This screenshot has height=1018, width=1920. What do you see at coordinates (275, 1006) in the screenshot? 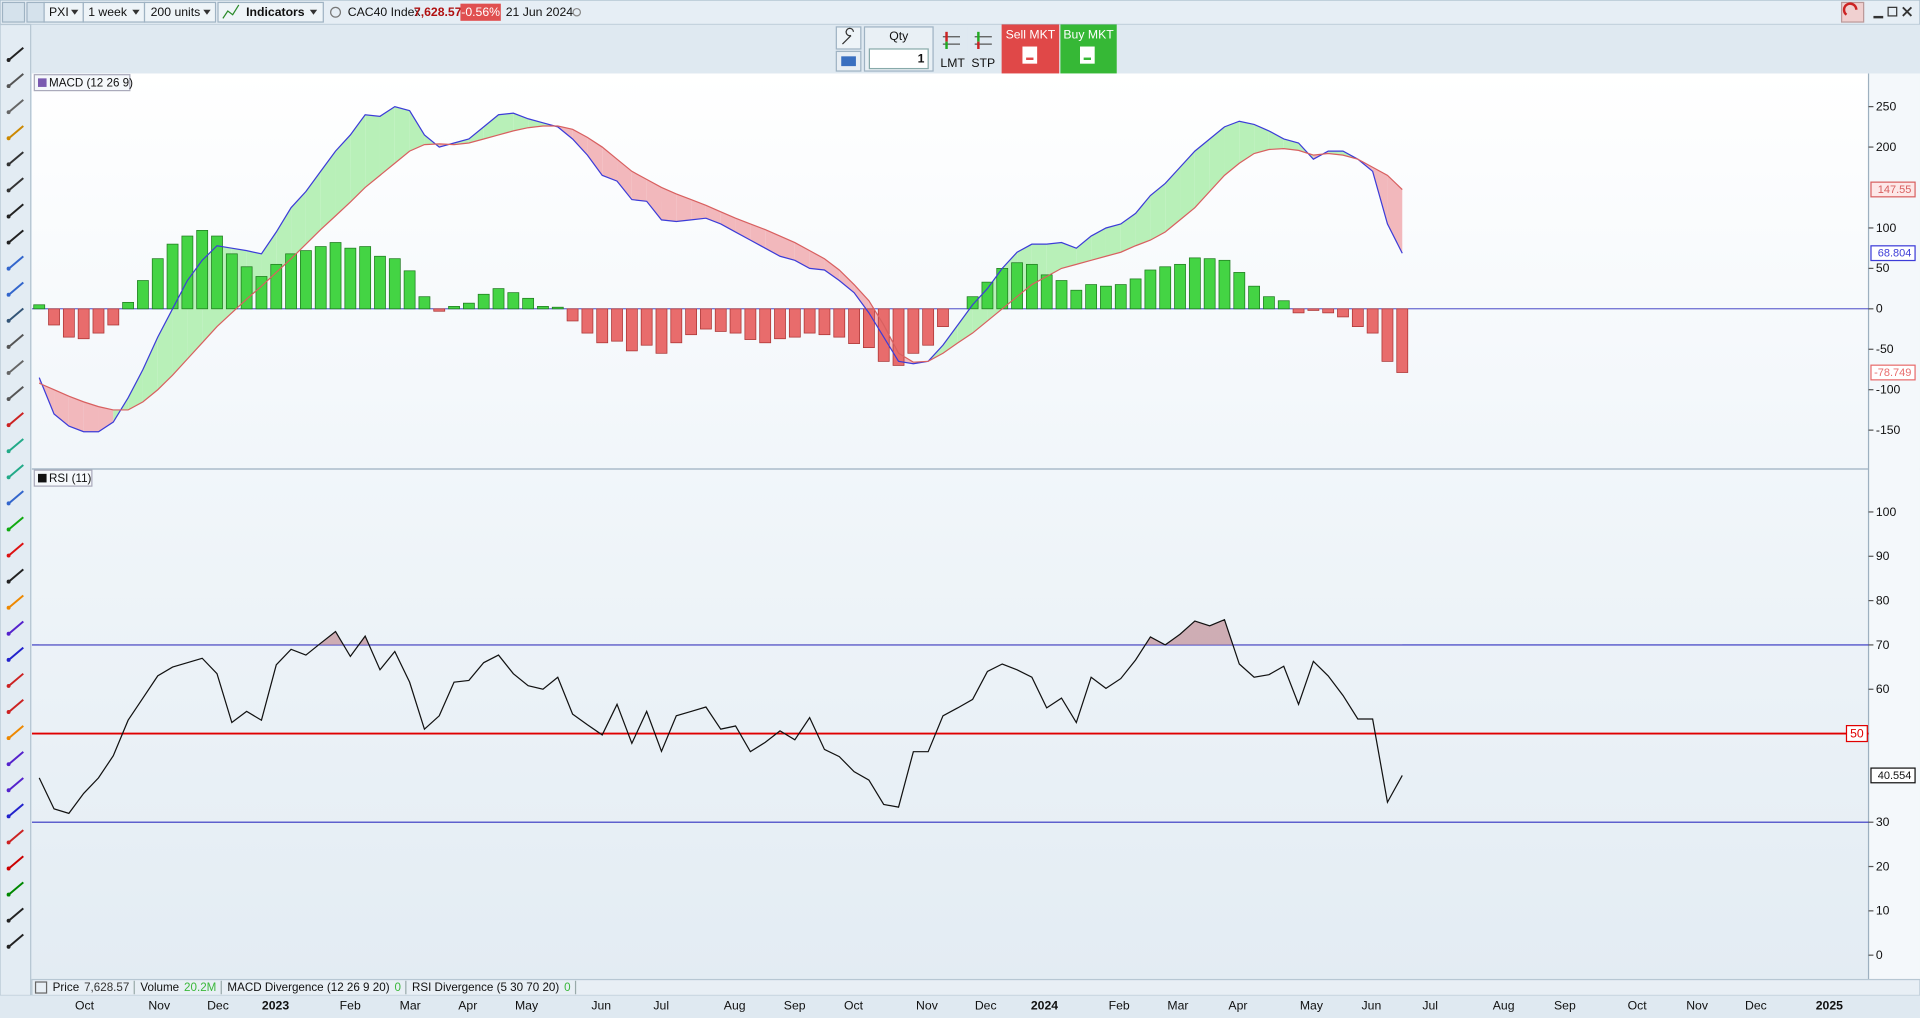
I see `x-tick-label: 2023` at bounding box center [275, 1006].